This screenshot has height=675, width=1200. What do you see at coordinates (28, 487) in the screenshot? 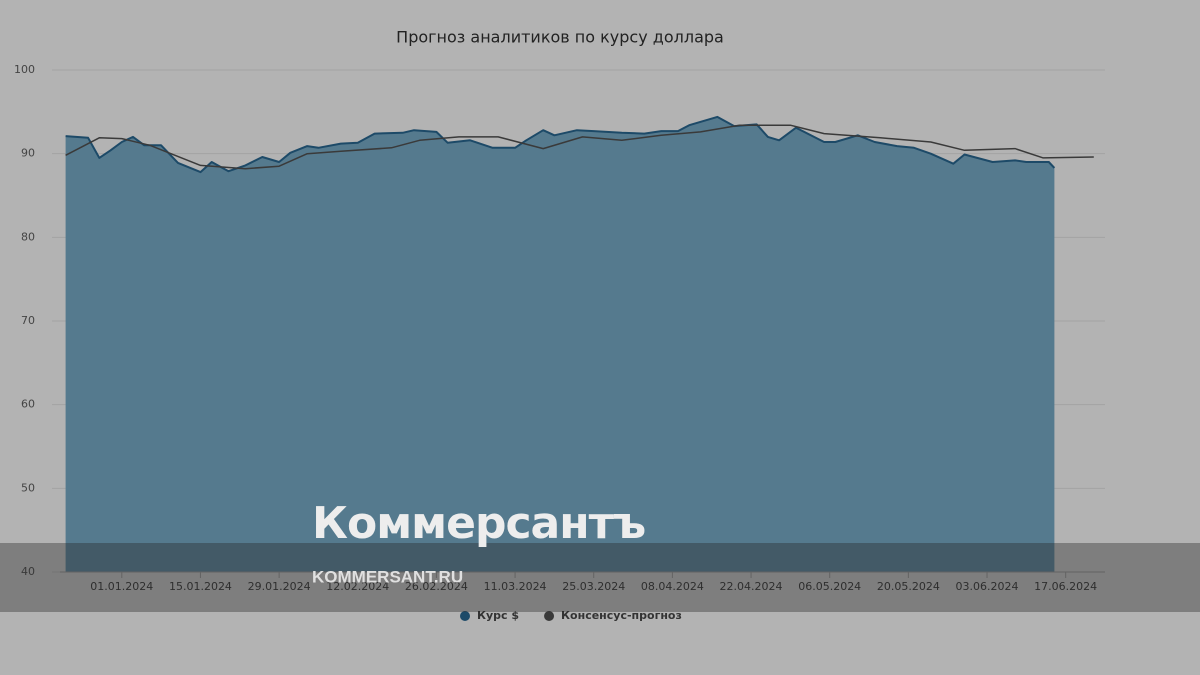
I see `y-tick-label: 50` at bounding box center [28, 487].